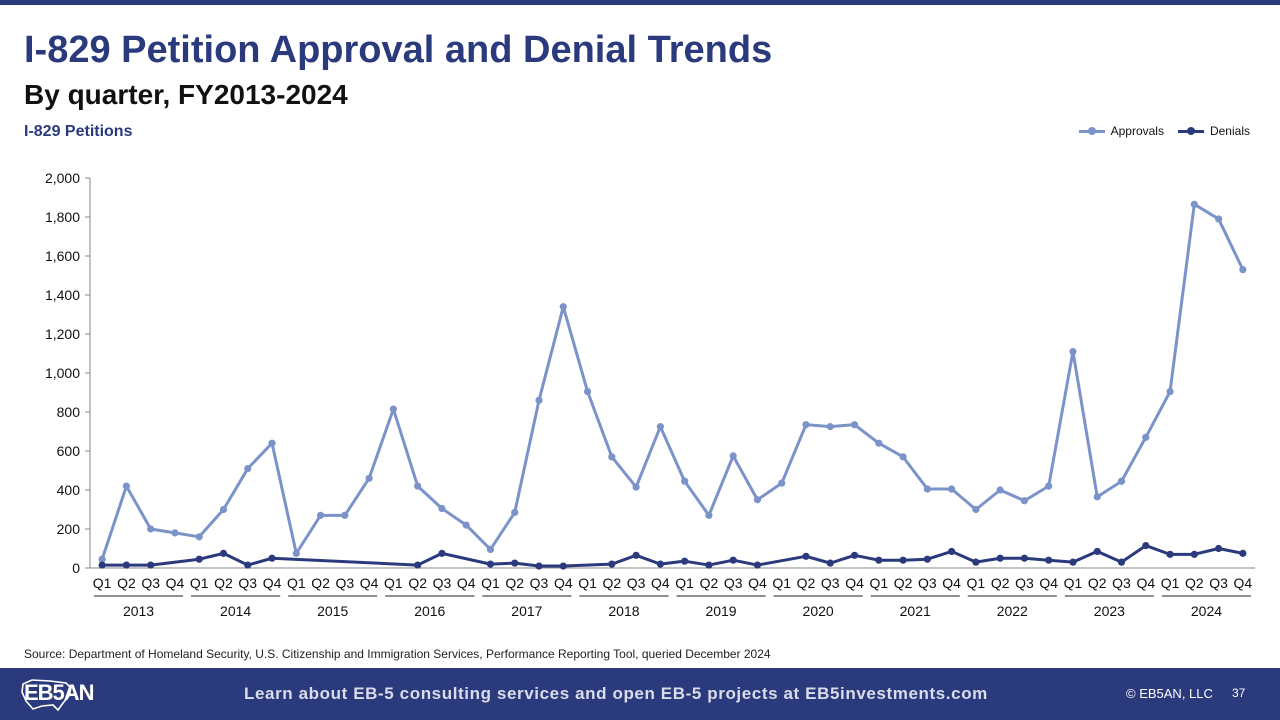  I want to click on y-tick-label: 1,600, so click(62, 256).